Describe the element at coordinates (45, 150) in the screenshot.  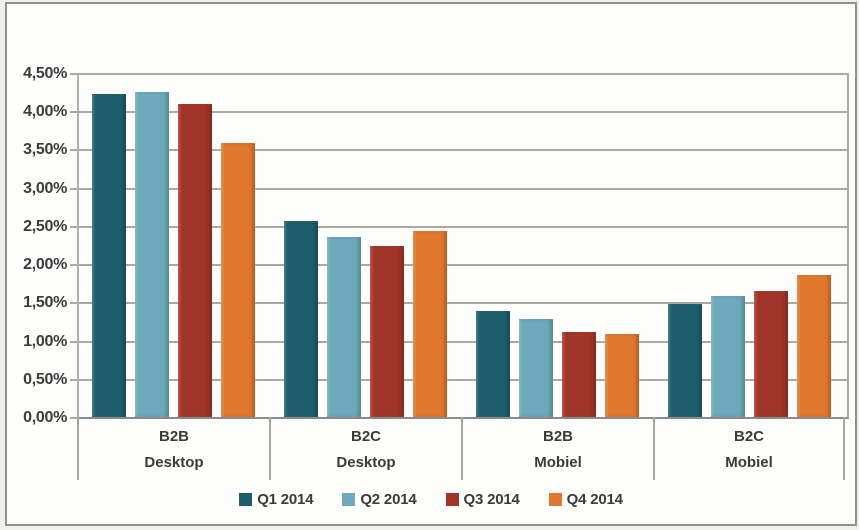
I see `y-axis-tick-label: 3,50%` at that location.